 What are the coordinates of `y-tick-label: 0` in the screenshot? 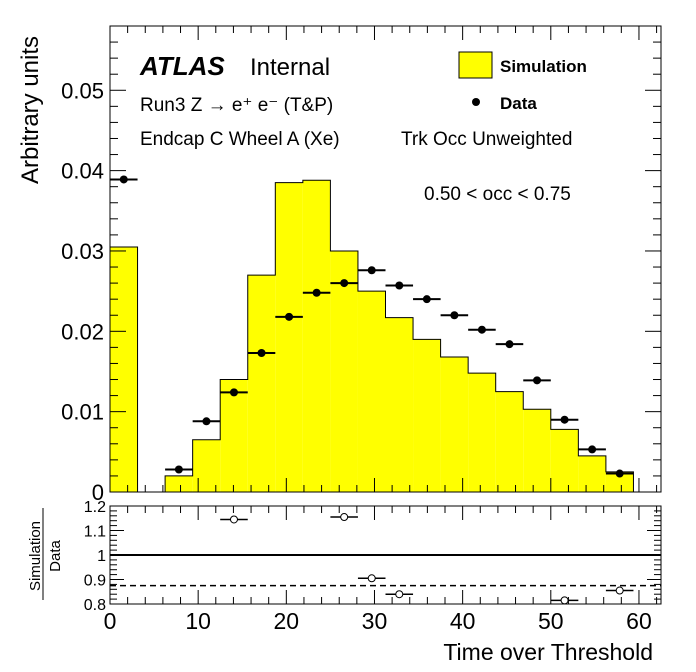 It's located at (98, 492).